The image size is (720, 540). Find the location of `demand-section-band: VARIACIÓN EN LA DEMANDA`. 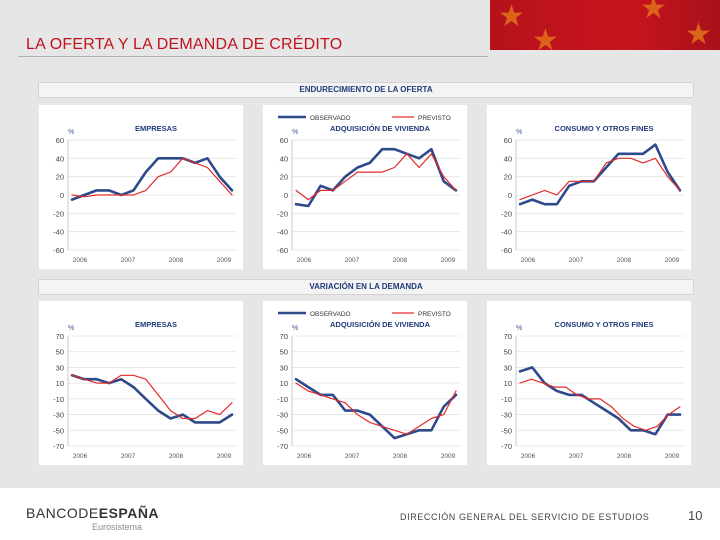

demand-section-band: VARIACIÓN EN LA DEMANDA is located at coordinates (366, 287).